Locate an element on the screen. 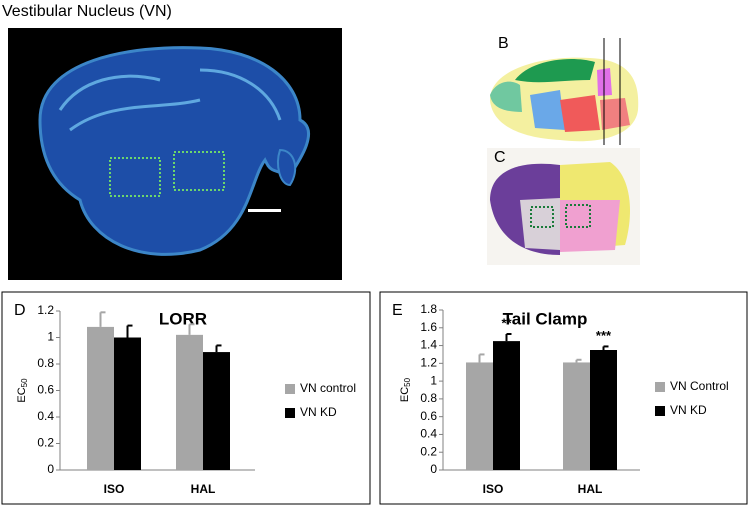  y-tick-label: 1.4 is located at coordinates (428, 345).